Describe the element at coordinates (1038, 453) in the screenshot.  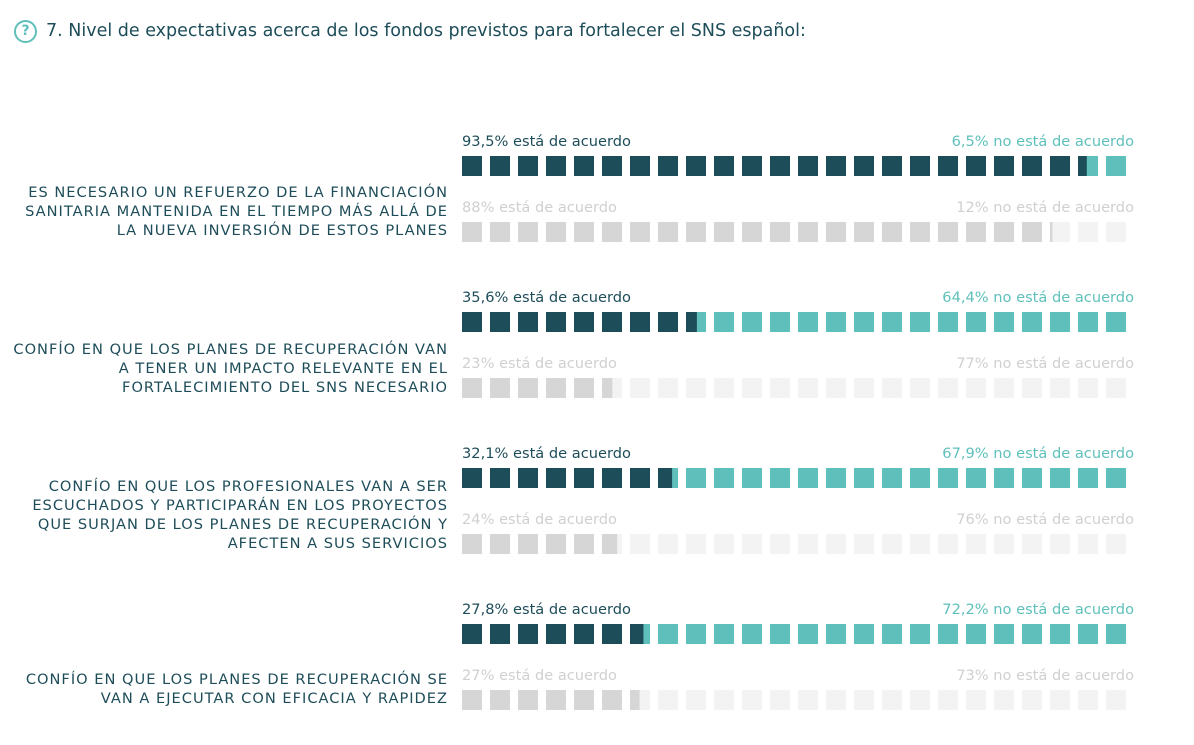
I see `disagree-percent-label: 67,9% no está de acuerdo` at that location.